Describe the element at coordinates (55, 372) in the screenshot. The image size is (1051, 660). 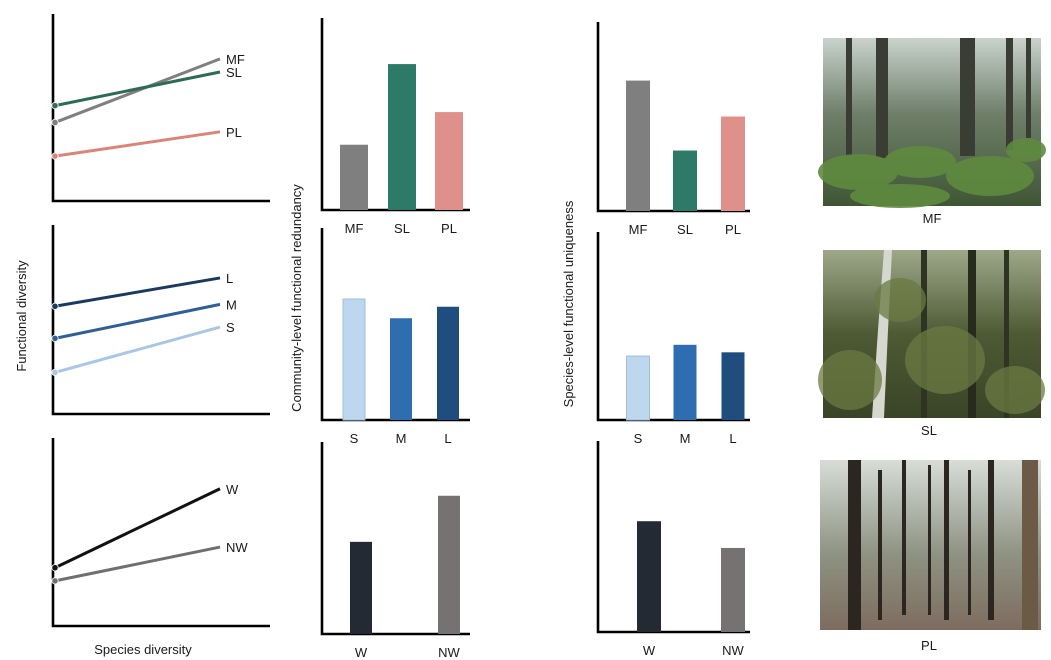
I see `series-start-point-s` at that location.